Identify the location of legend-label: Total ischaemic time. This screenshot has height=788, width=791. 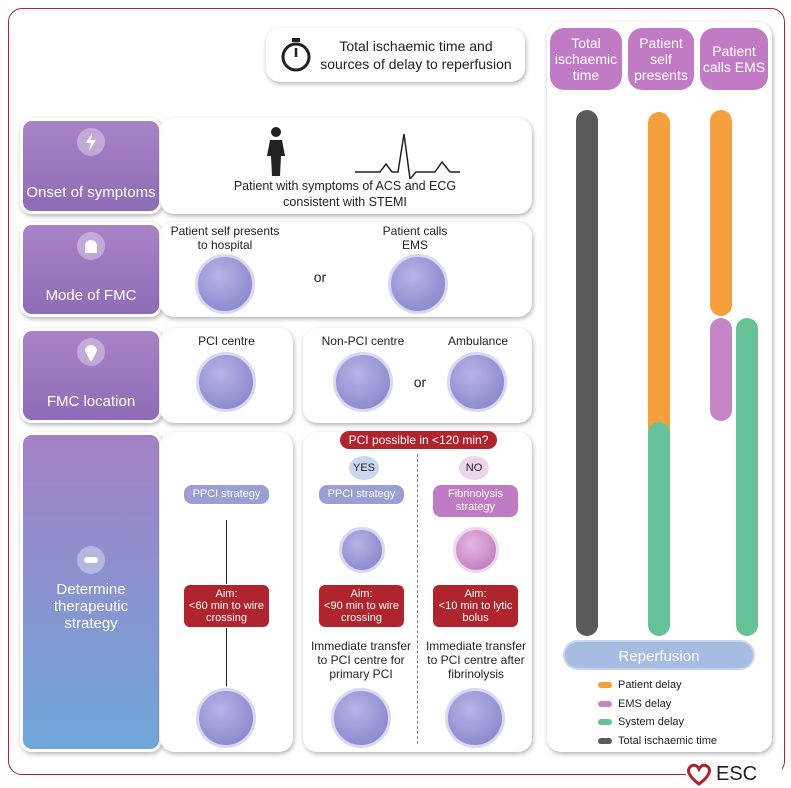
(668, 740).